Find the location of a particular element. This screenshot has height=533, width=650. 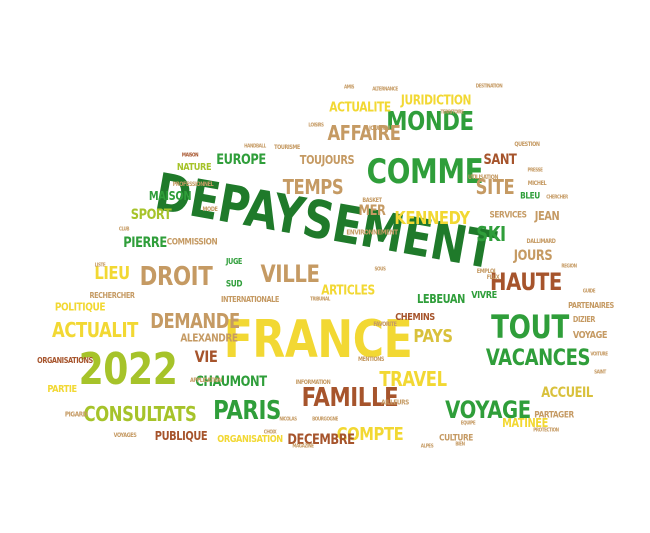

cloud-word: TOUT is located at coordinates (530, 327).